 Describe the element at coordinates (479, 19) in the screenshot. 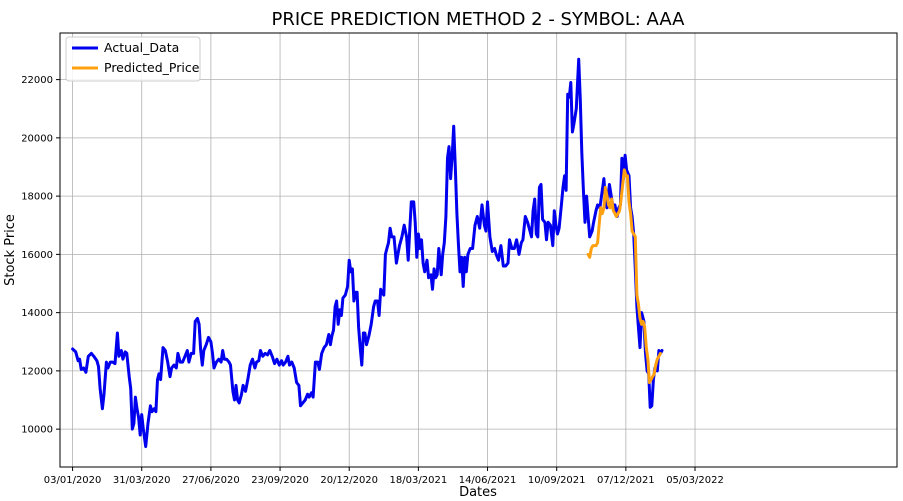

I see `chart-title: PRICE PREDICTION METHOD 2 - SYMBOL: AAA` at that location.